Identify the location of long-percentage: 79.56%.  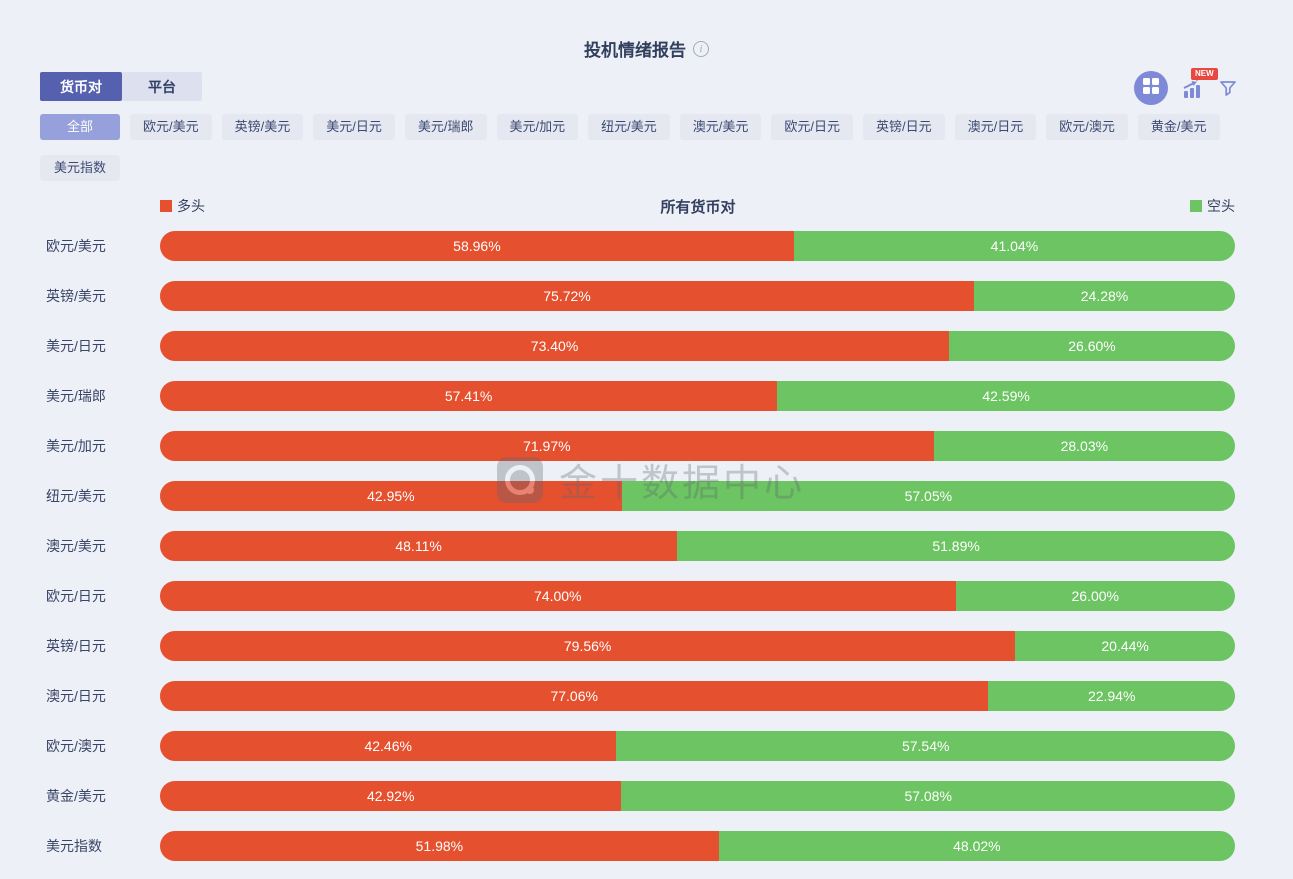
(587, 646).